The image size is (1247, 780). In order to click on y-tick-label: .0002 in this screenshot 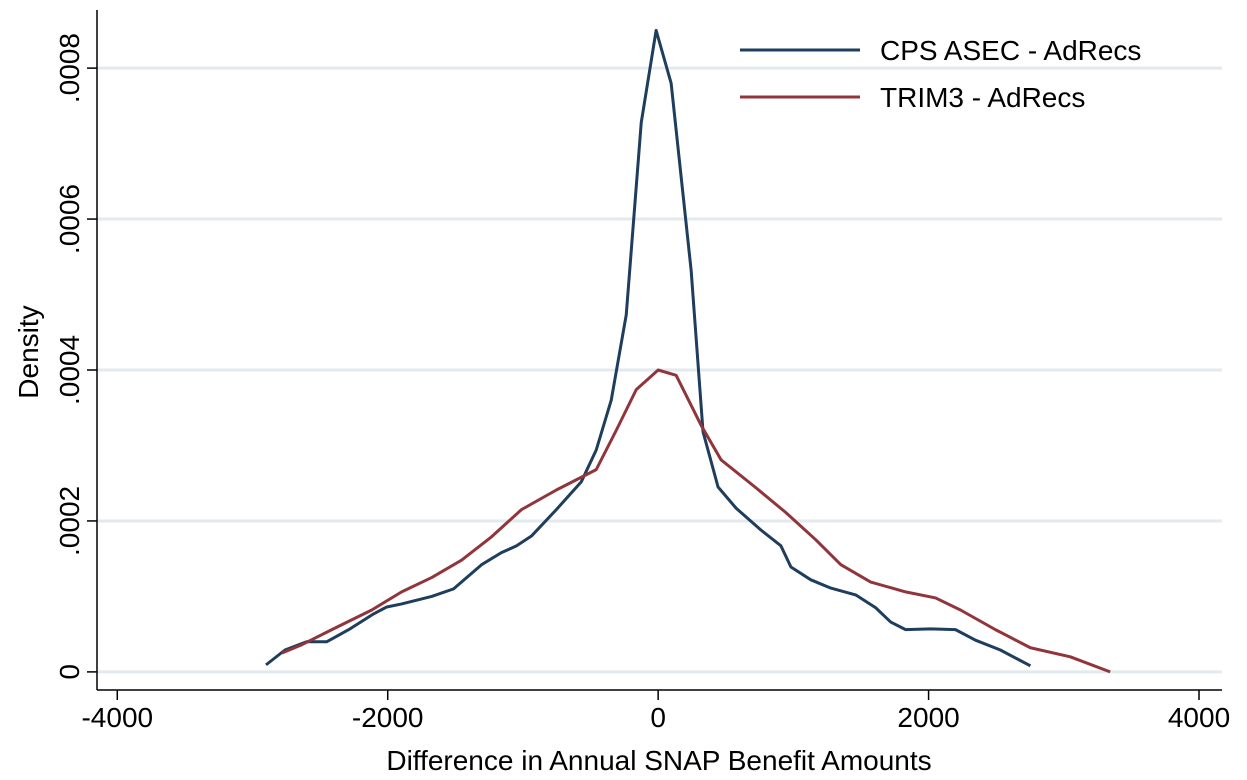, I will do `click(69, 521)`.